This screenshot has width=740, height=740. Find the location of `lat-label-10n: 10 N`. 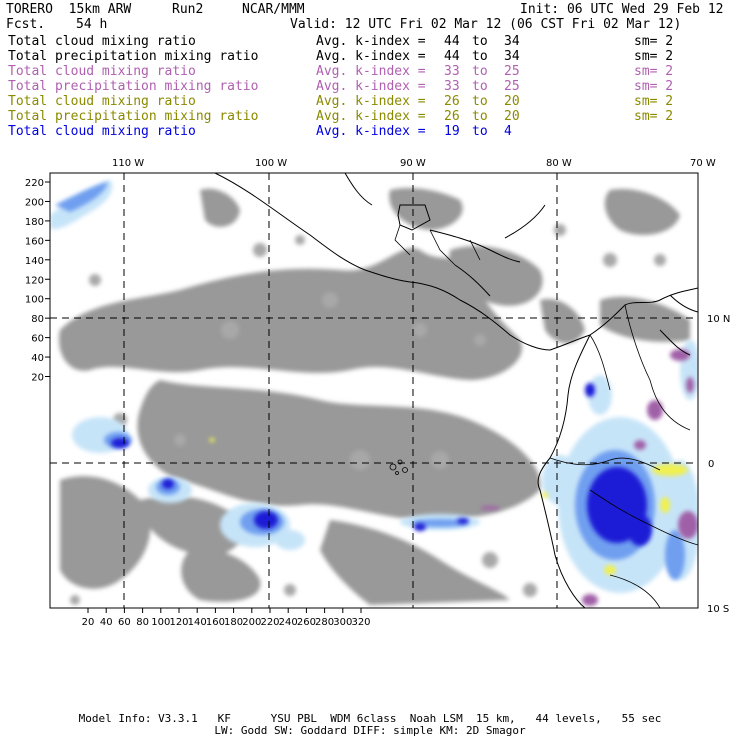

lat-label-10n: 10 N is located at coordinates (718, 319).